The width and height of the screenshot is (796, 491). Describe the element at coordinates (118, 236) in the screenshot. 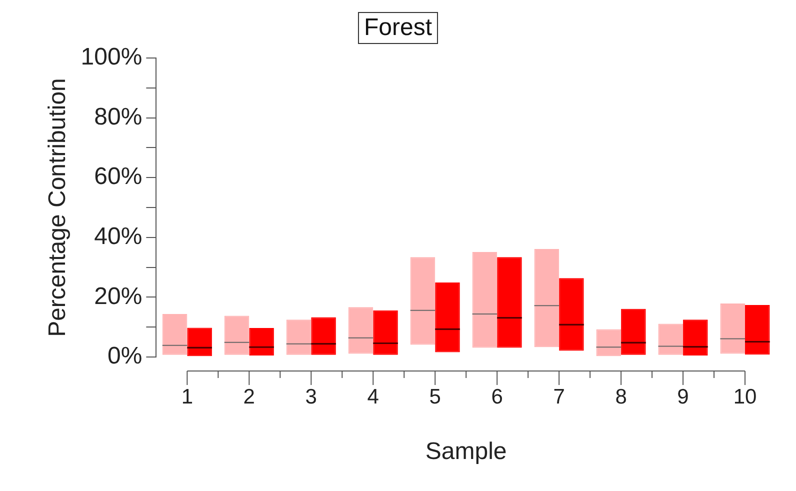

I see `y-tick-label: 40%` at that location.